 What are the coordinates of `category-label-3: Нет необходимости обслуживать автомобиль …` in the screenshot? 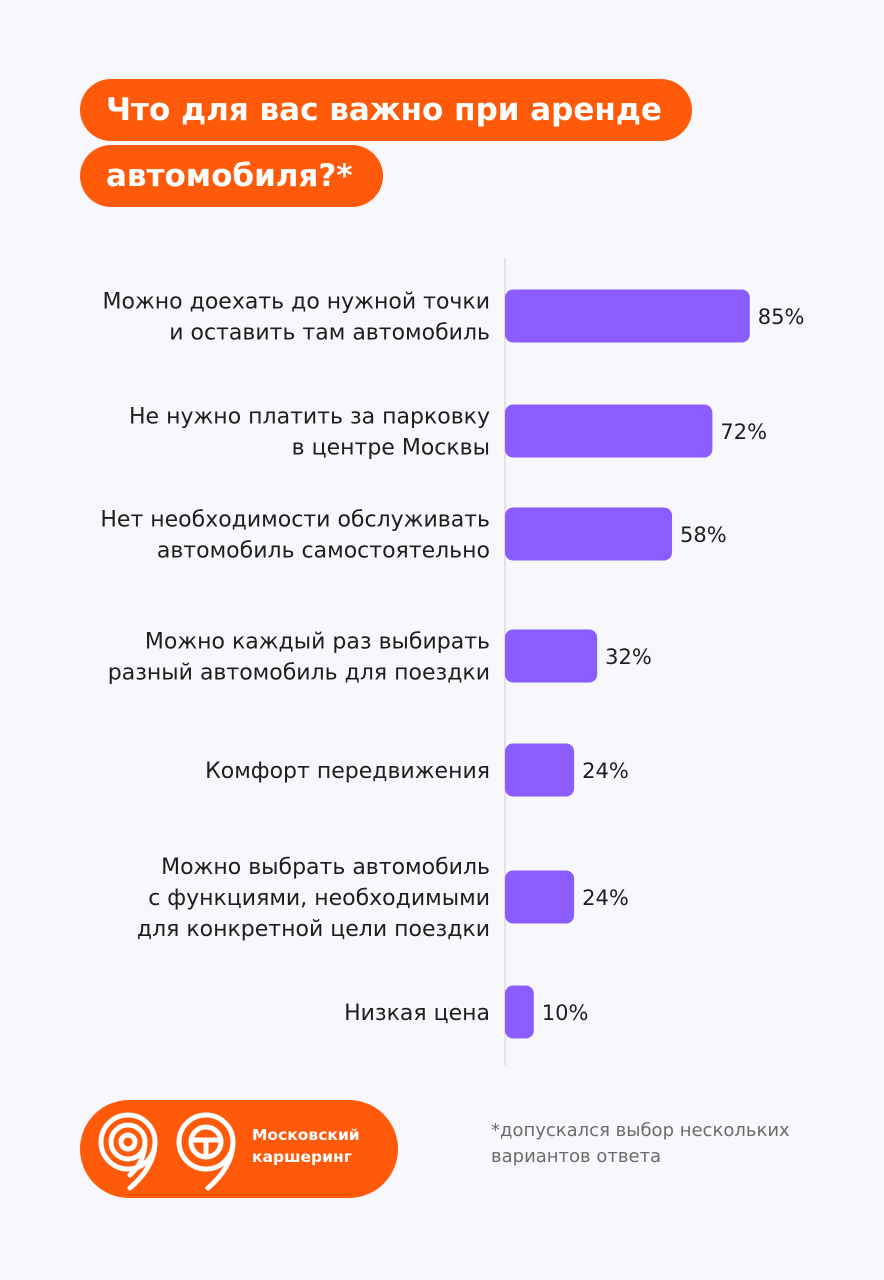 It's located at (295, 536).